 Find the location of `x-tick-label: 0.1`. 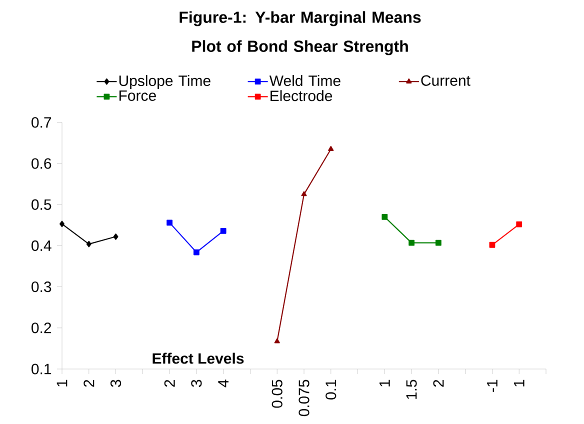

x-tick-label: 0.1 is located at coordinates (331, 390).